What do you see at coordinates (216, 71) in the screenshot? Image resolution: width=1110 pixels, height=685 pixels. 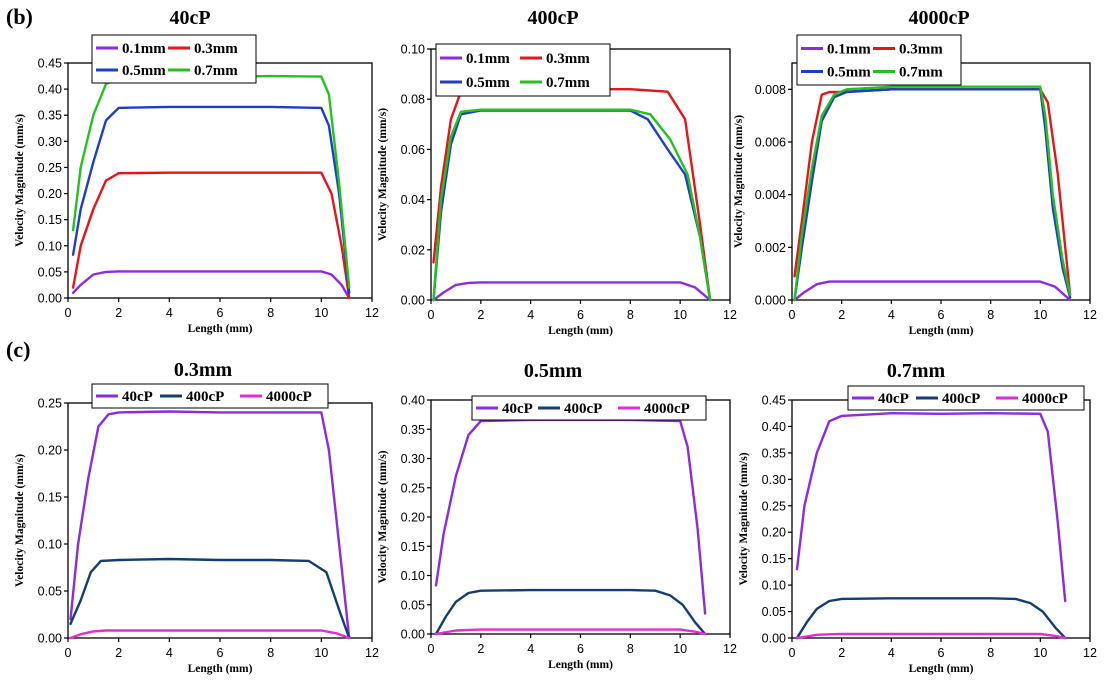 I see `legend-label: 0.7mm` at bounding box center [216, 71].